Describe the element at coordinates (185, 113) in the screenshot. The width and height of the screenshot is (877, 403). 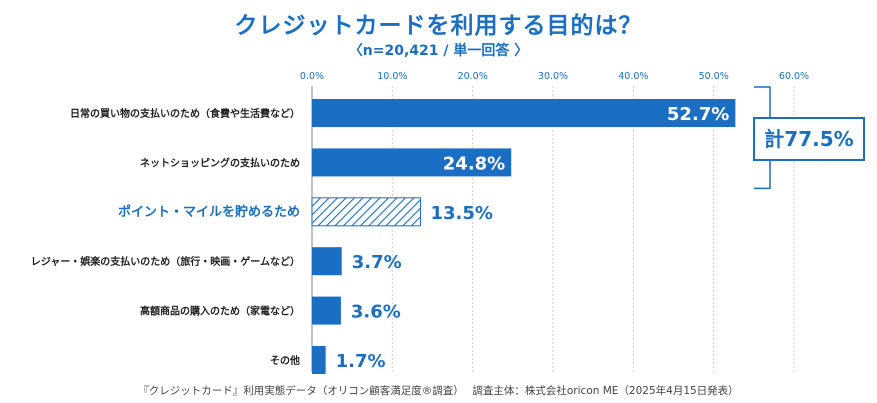
I see `category-label: 日常の買い物の支払いのため（食費や生活費など）` at that location.